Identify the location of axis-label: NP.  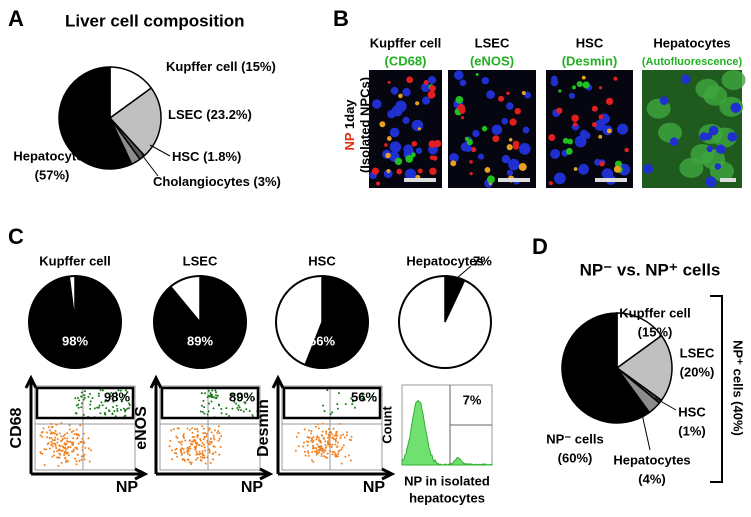
(127, 487).